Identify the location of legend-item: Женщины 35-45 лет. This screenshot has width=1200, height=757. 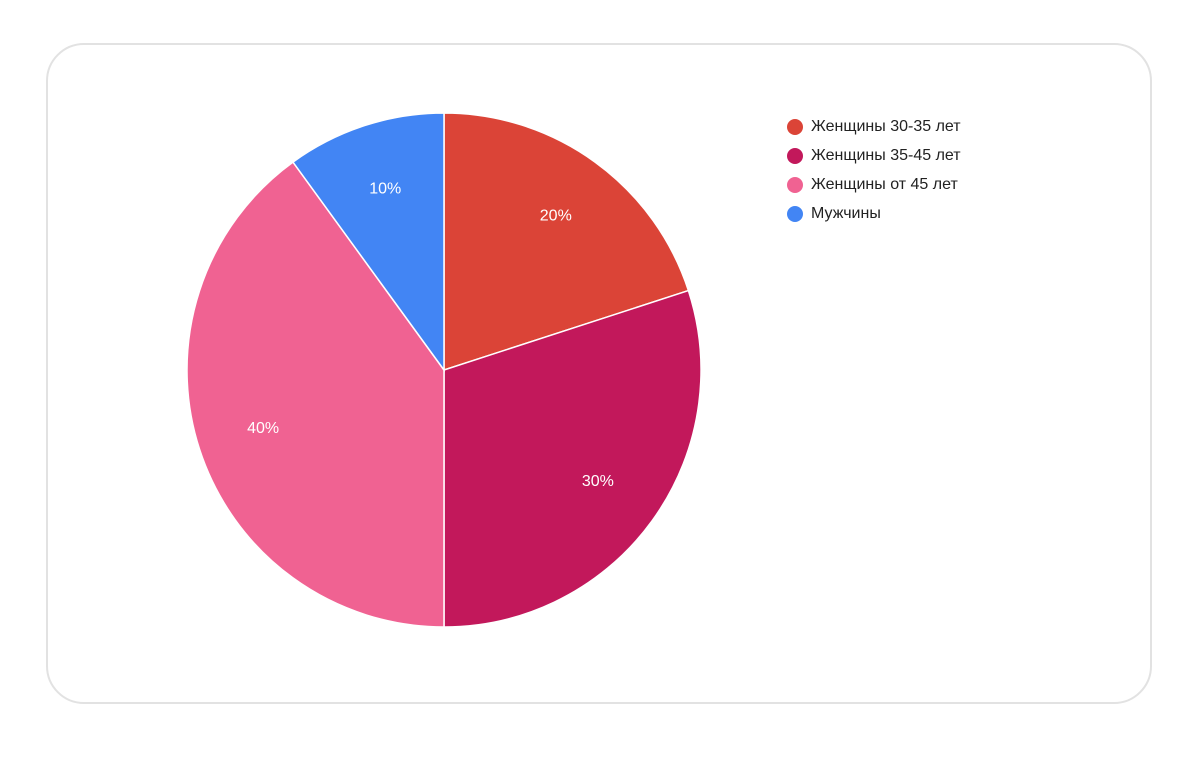
(947, 155).